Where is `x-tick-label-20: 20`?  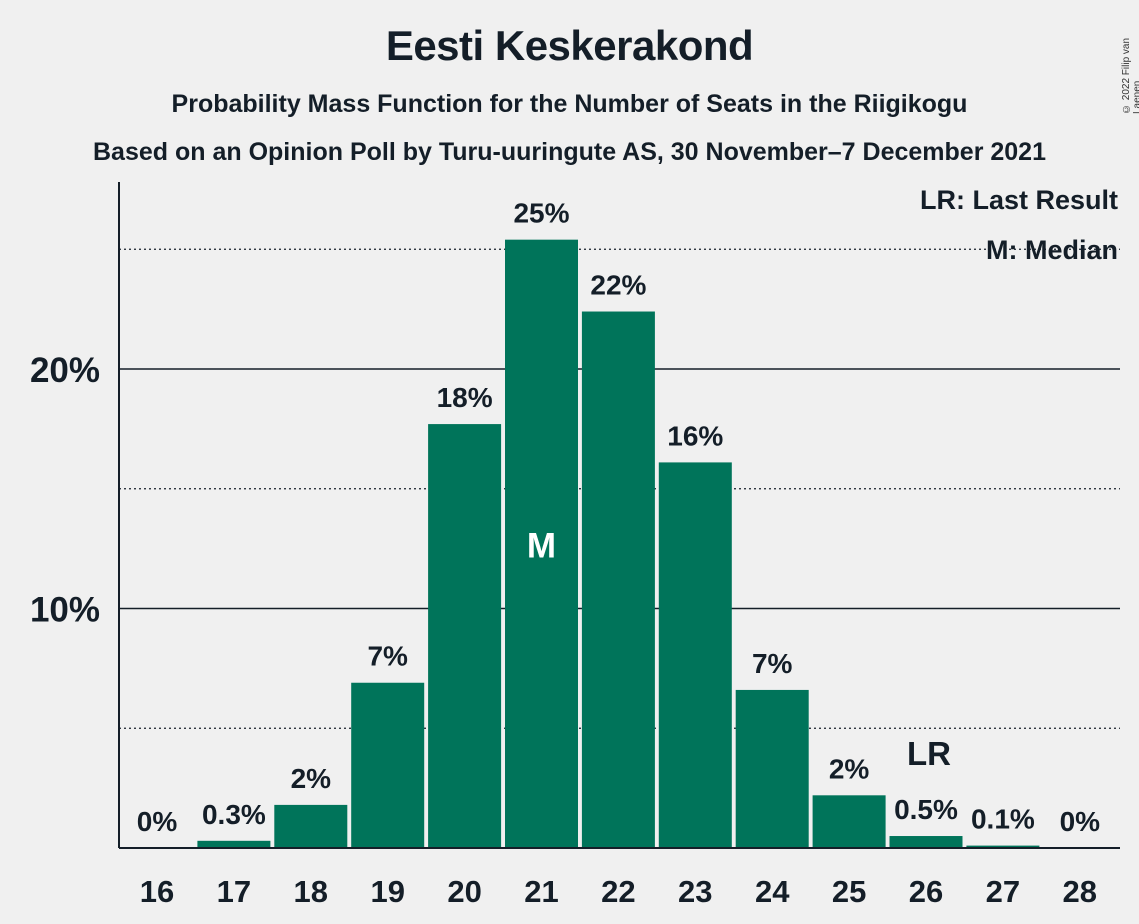
x-tick-label-20: 20 is located at coordinates (464, 891).